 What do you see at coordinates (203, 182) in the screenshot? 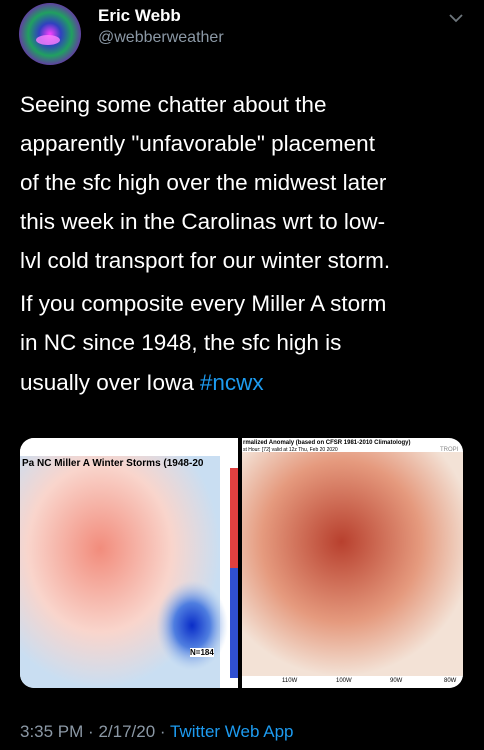
I see `text-line: of the sfc high over the midwest later` at bounding box center [203, 182].